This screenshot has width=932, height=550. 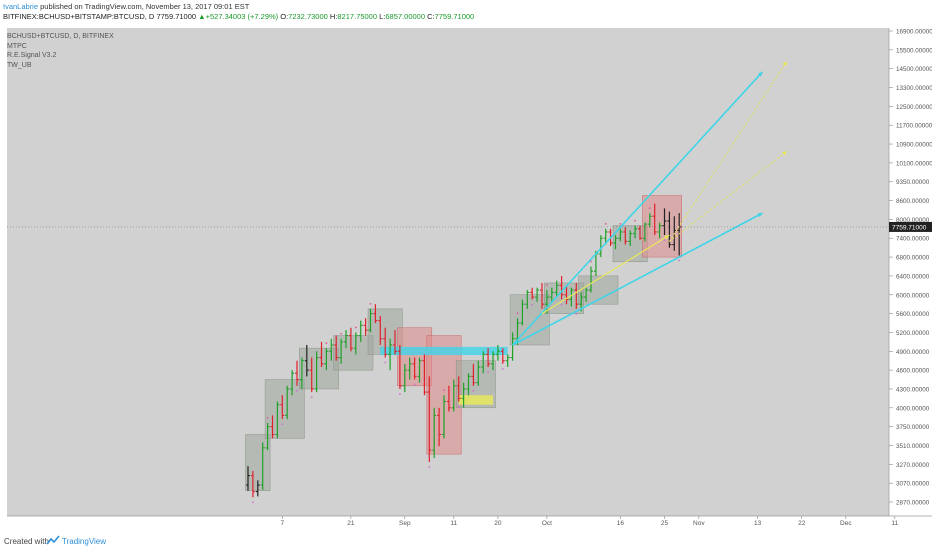 I want to click on open-value: 7232.73000, so click(x=308, y=16).